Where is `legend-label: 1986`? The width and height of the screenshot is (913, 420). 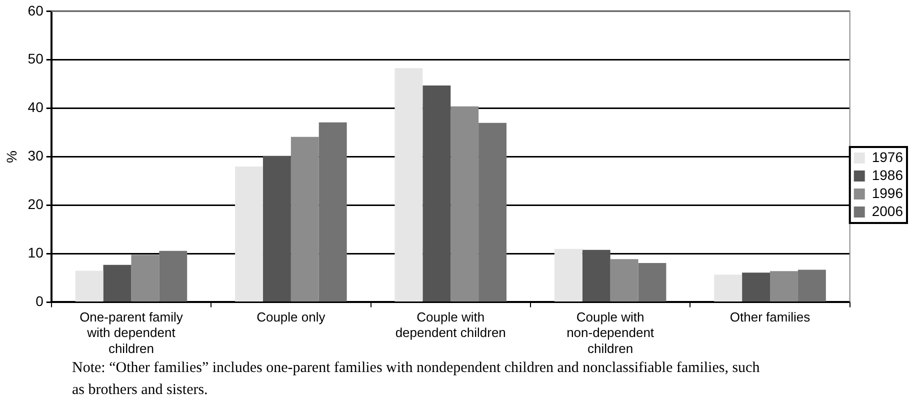 legend-label: 1986 is located at coordinates (888, 174).